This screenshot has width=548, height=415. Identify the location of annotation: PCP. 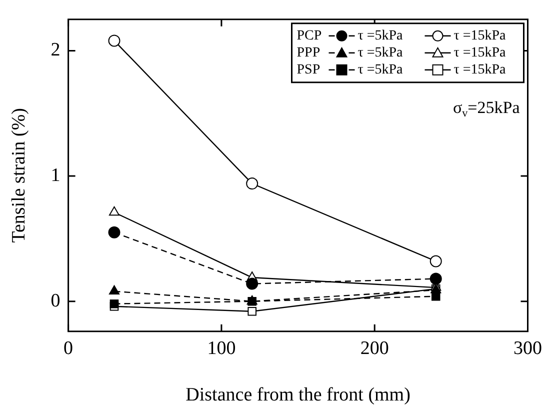
(309, 36).